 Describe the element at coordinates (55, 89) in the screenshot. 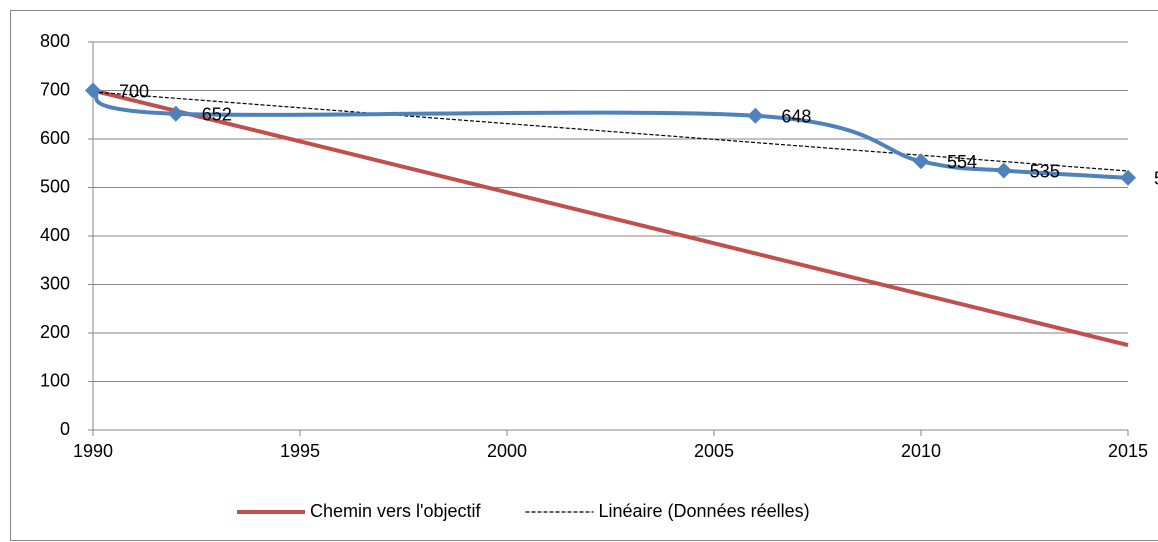

I see `y-tick-label: 700` at that location.